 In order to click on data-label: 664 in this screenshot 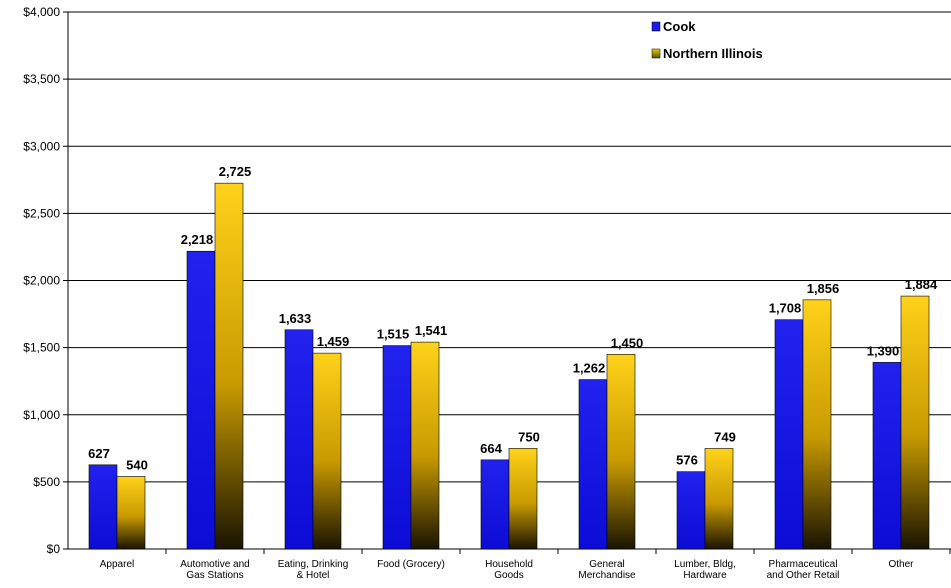, I will do `click(491, 448)`.